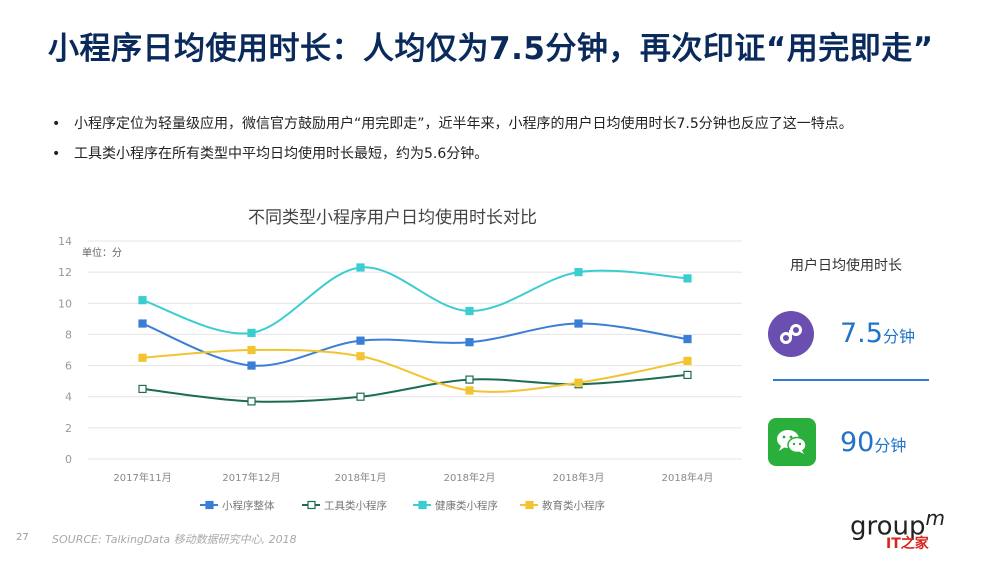 This screenshot has width=1000, height=563. Describe the element at coordinates (68, 428) in the screenshot. I see `y-tick-label: 2` at that location.